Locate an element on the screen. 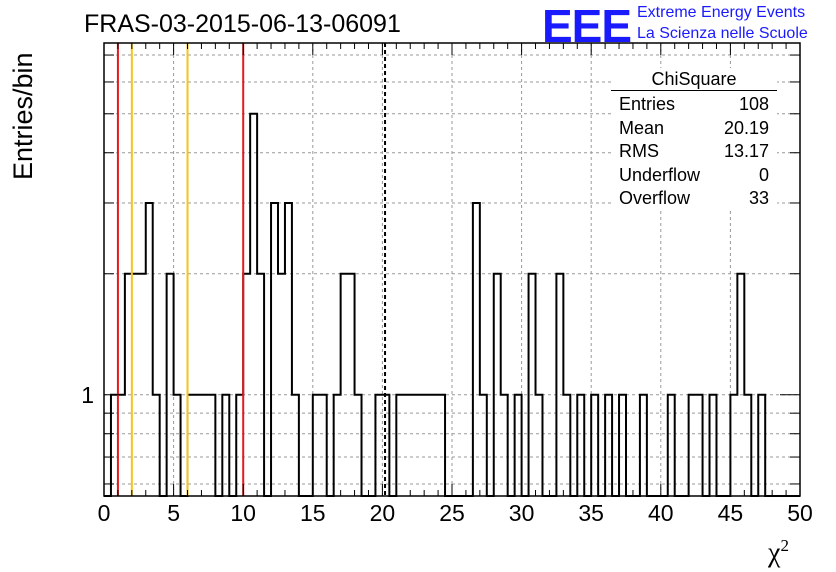 This screenshot has height=572, width=836. stats-key: Entries is located at coordinates (647, 104).